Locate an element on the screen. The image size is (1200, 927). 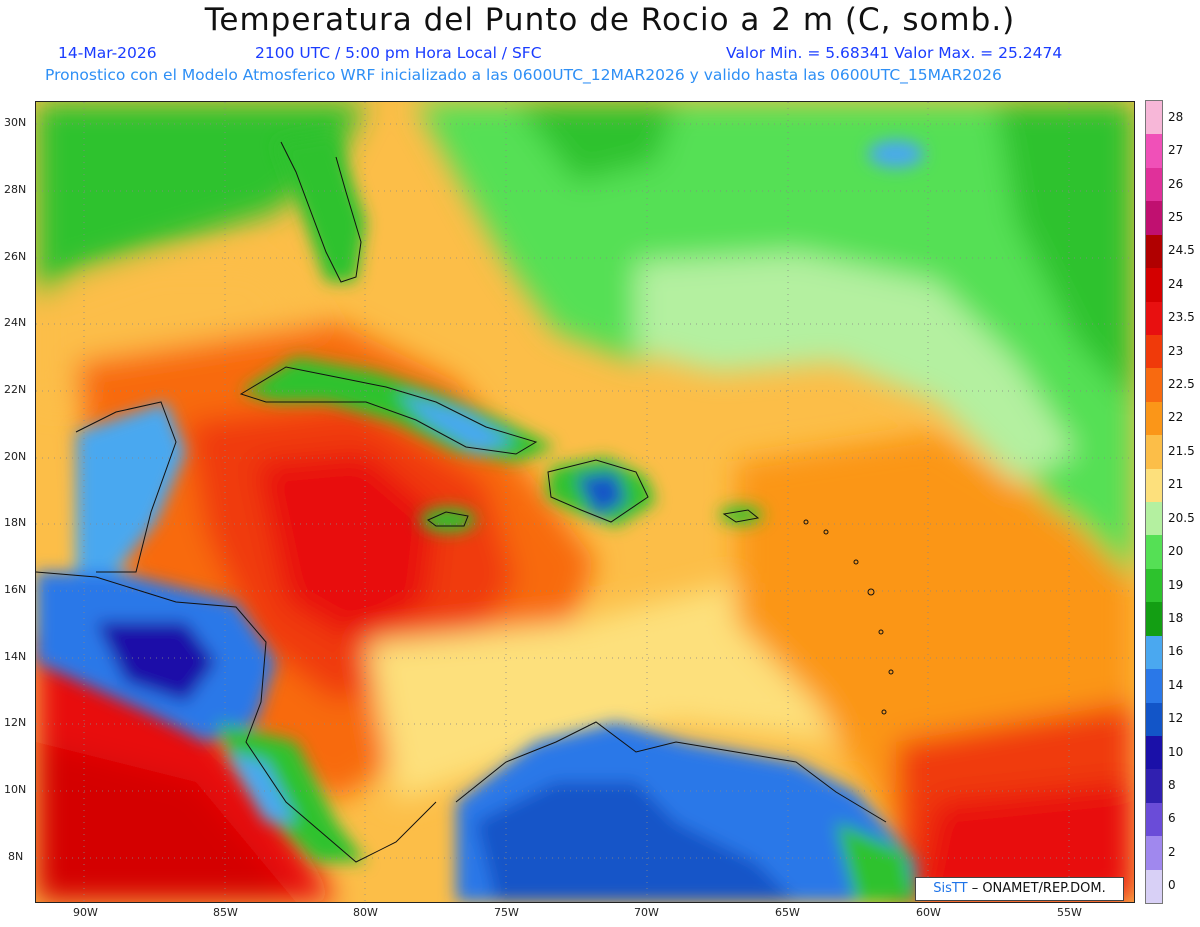
lon-label: 75W is located at coordinates (506, 912).